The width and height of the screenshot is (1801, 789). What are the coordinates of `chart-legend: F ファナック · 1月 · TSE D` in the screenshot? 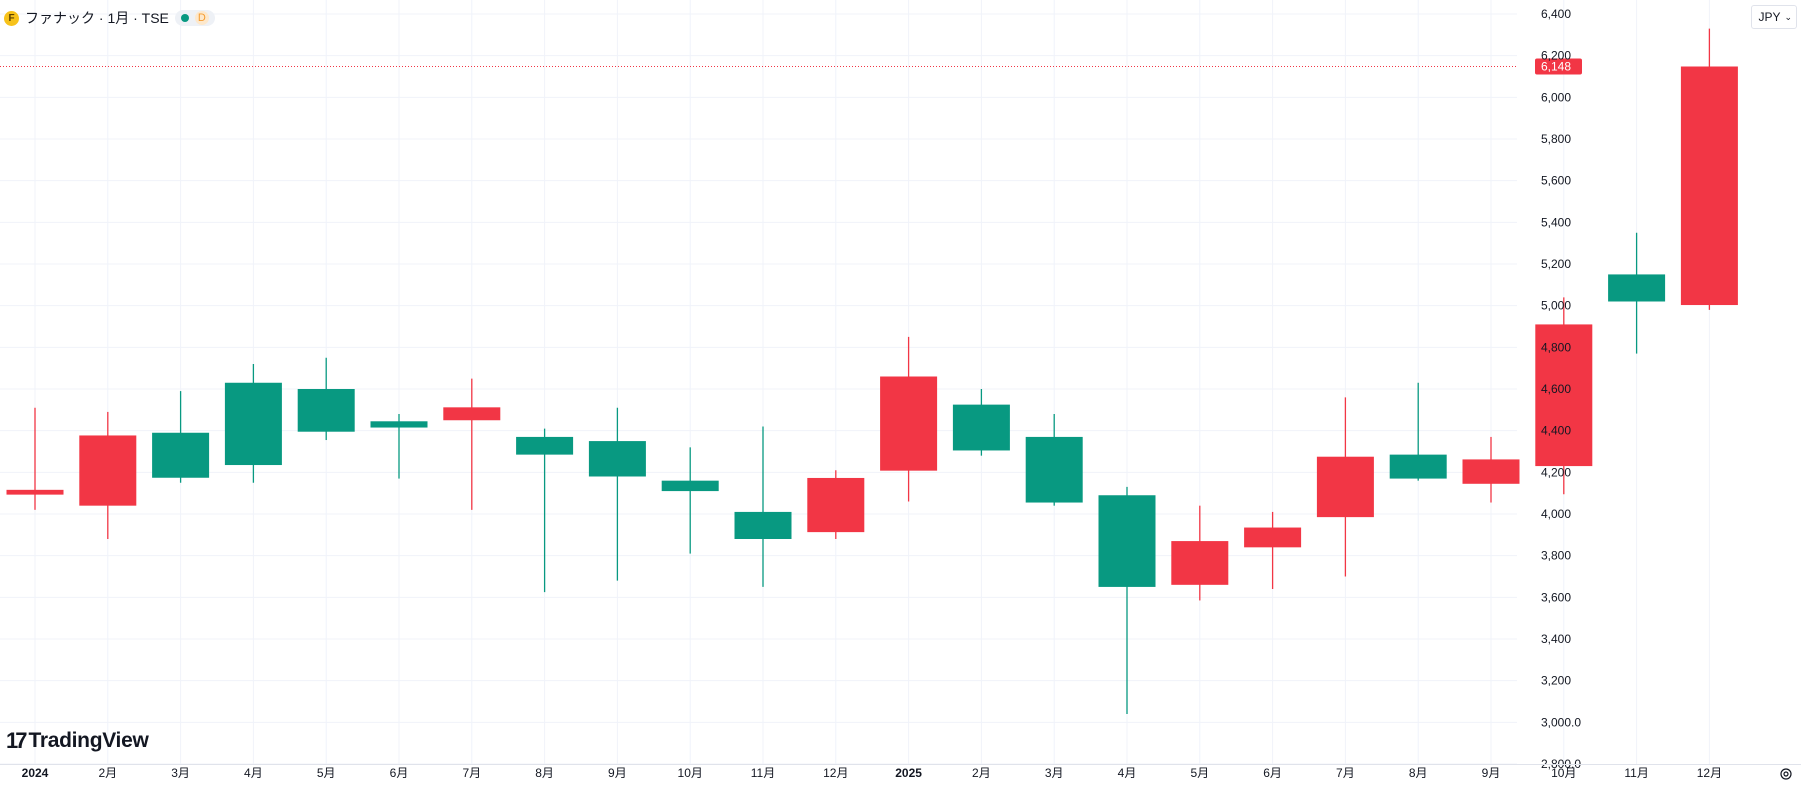 It's located at (109, 18).